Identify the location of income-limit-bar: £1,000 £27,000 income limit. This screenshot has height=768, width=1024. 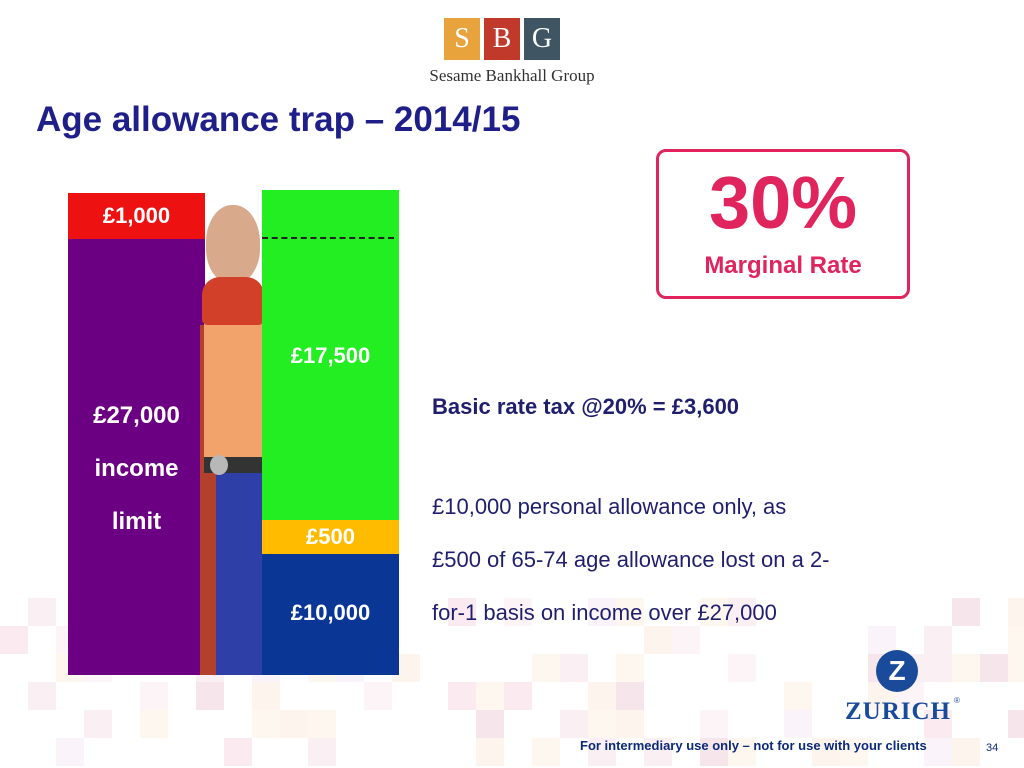
(136, 434).